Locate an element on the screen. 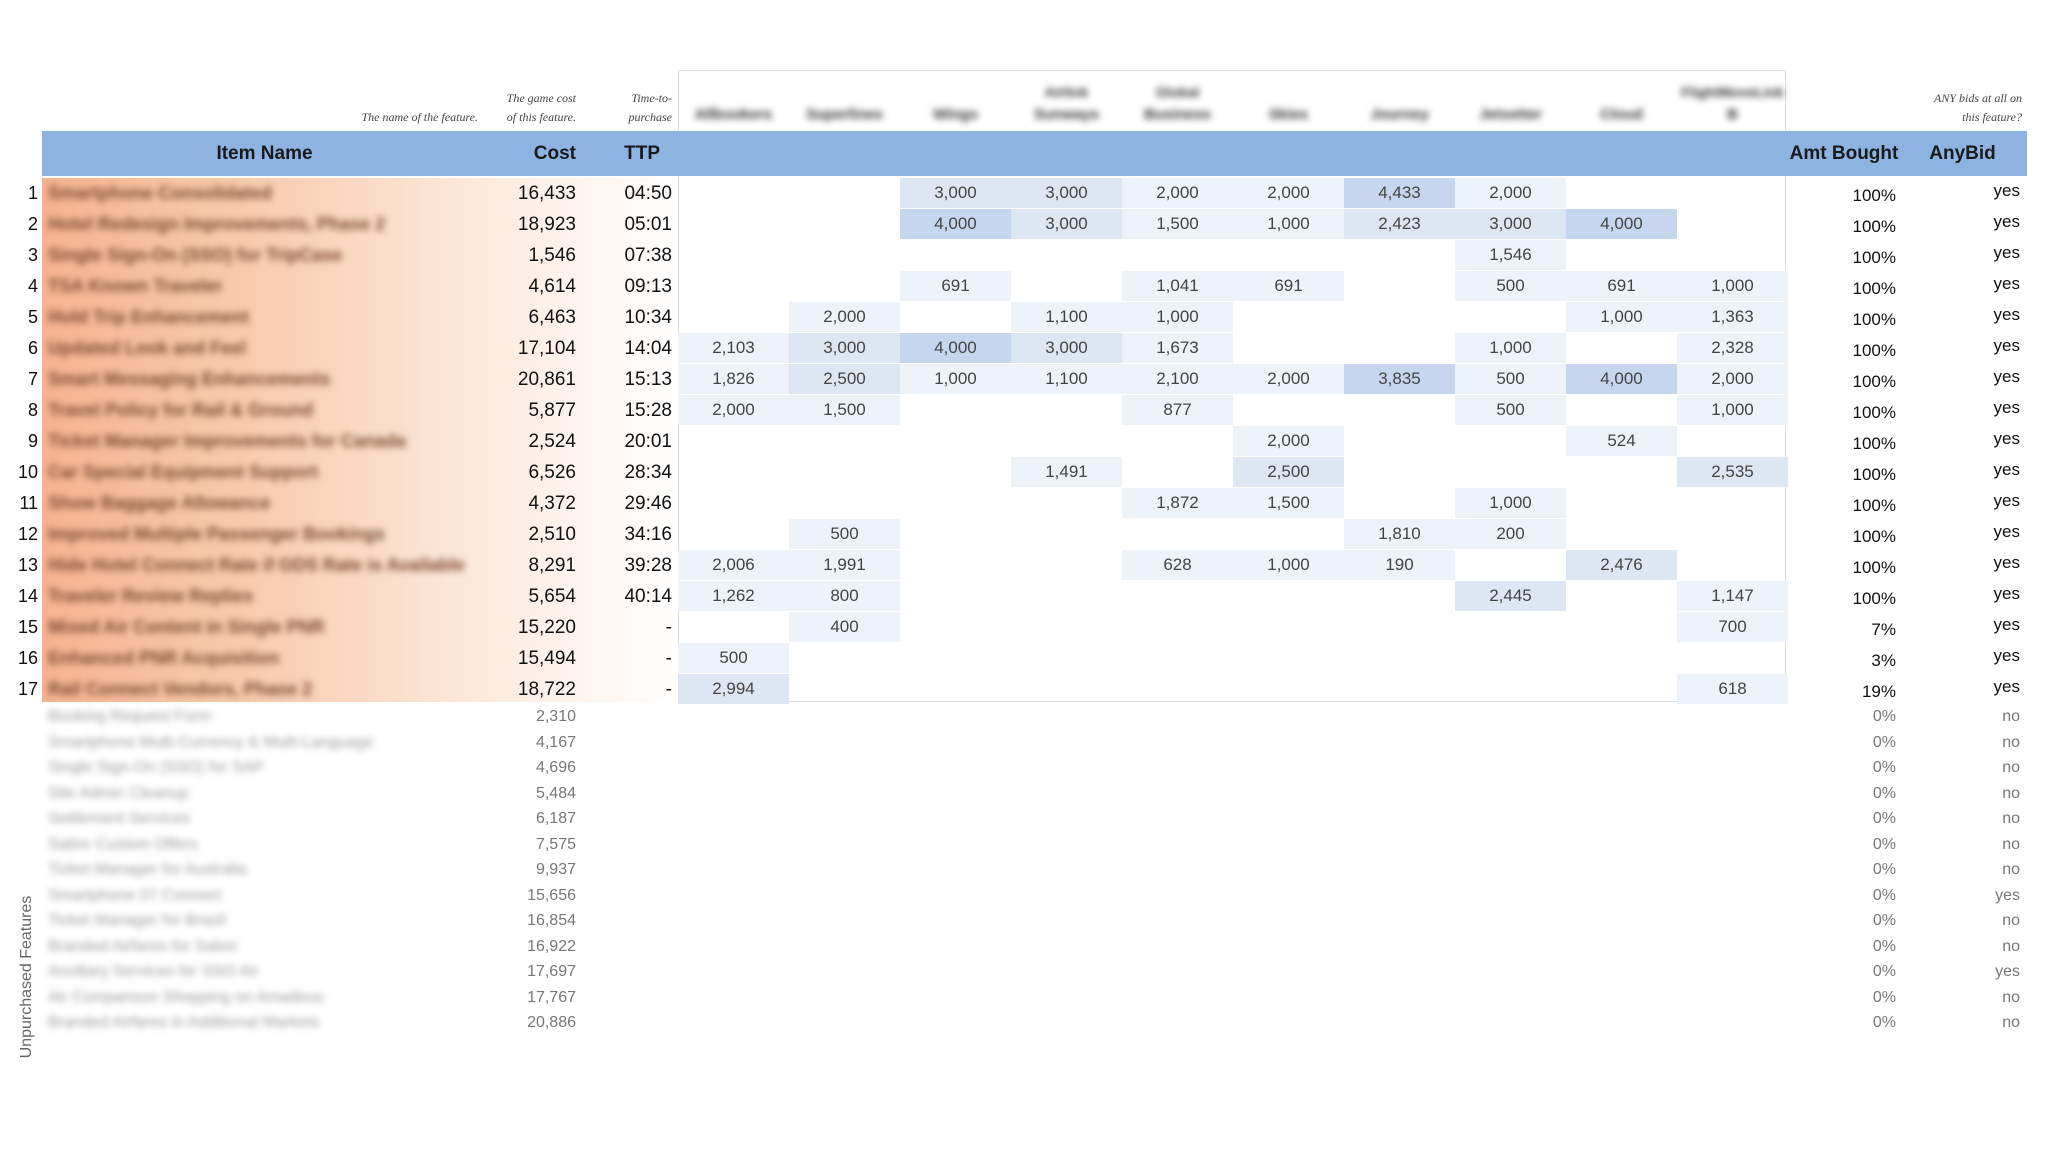 The image size is (2048, 1152). anybid-header: AnyBid is located at coordinates (1962, 153).